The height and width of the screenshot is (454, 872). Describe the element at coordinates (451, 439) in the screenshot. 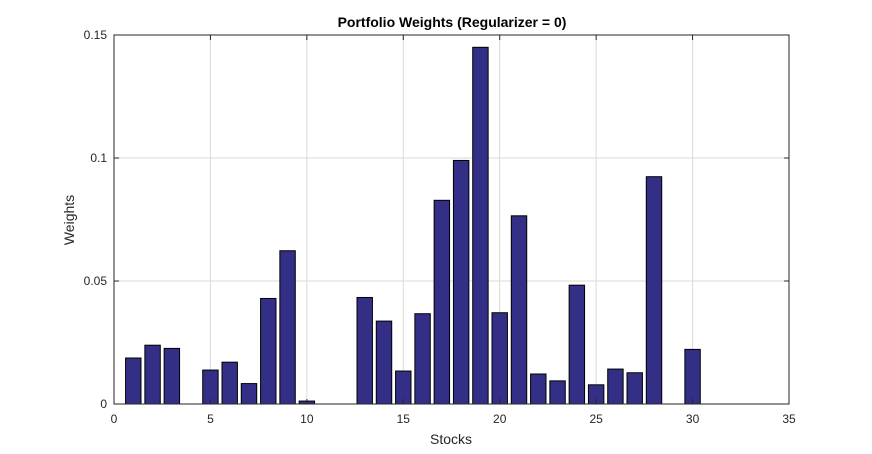

I see `x-axis-label: Stocks` at that location.